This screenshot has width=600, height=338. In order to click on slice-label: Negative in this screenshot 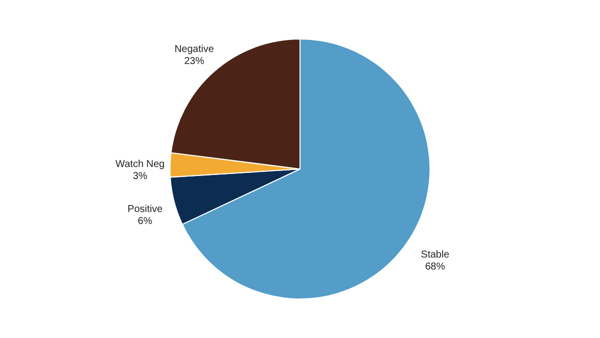, I will do `click(194, 49)`.